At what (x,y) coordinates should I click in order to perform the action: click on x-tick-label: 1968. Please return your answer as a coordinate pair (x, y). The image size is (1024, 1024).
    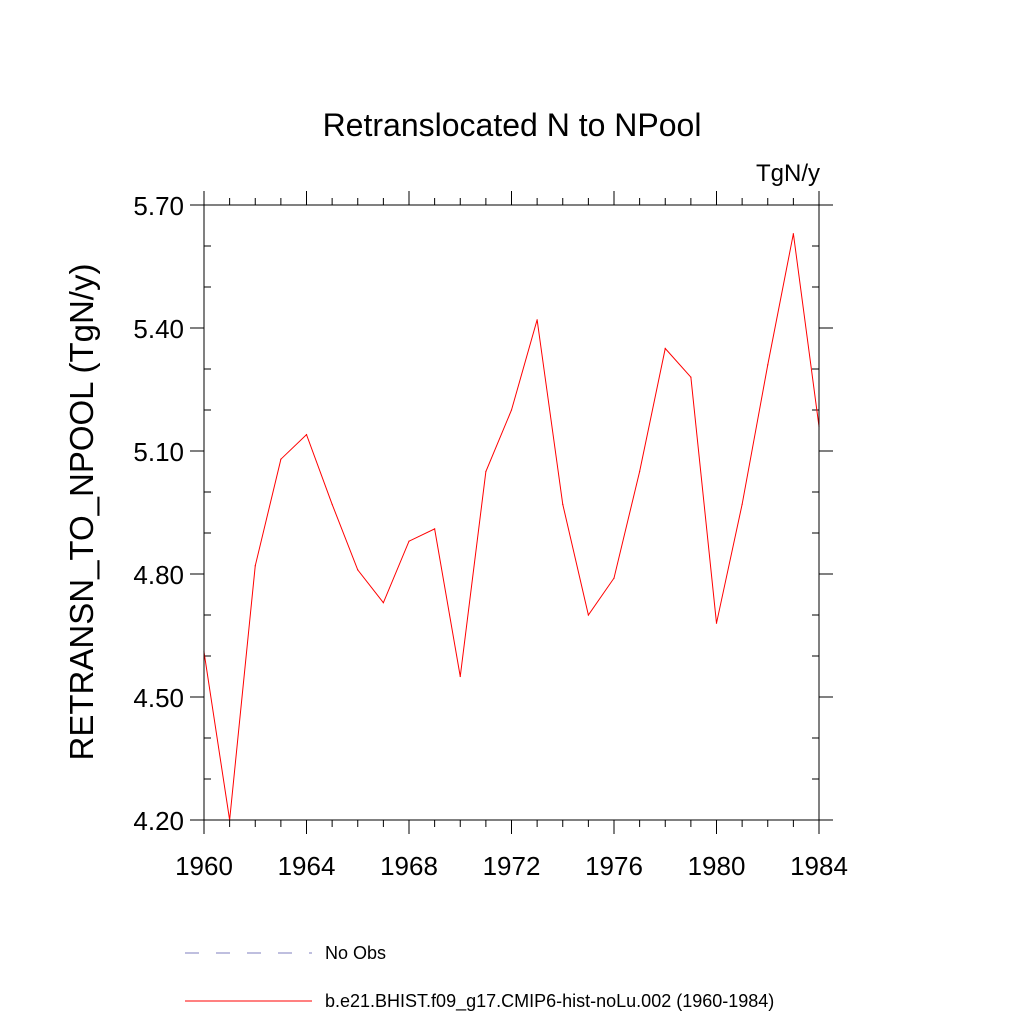
    Looking at the image, I should click on (409, 866).